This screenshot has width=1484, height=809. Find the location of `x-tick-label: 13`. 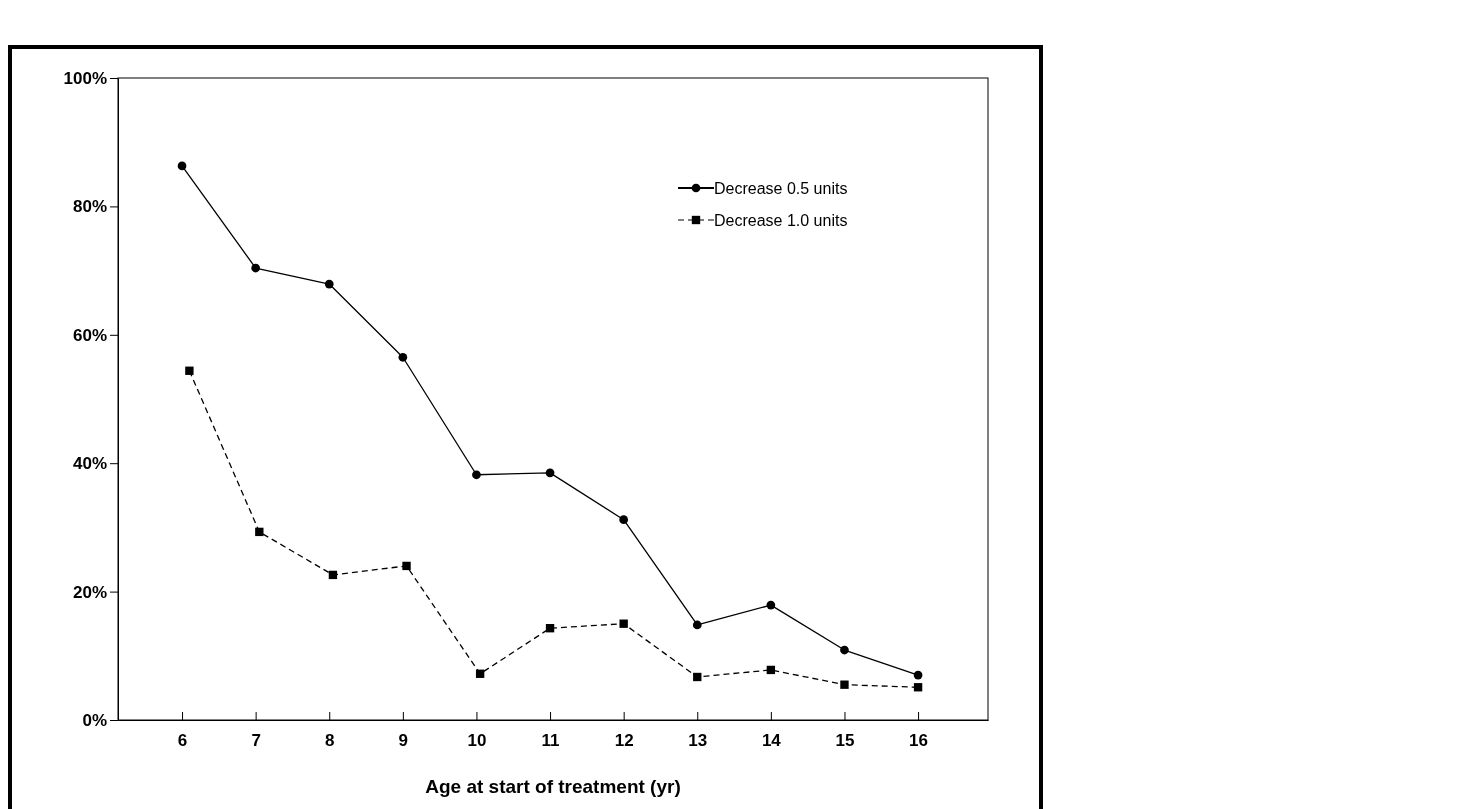

x-tick-label: 13 is located at coordinates (698, 741).